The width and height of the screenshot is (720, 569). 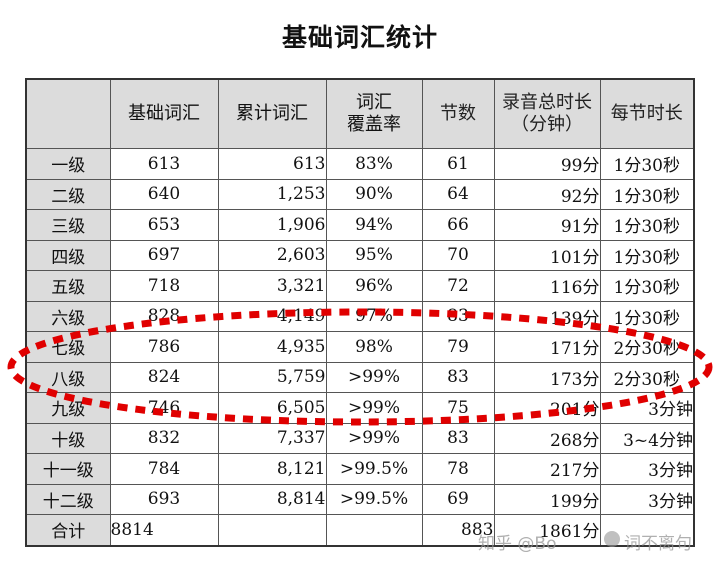 What do you see at coordinates (68, 499) in the screenshot?
I see `level-cell: 十二级` at bounding box center [68, 499].